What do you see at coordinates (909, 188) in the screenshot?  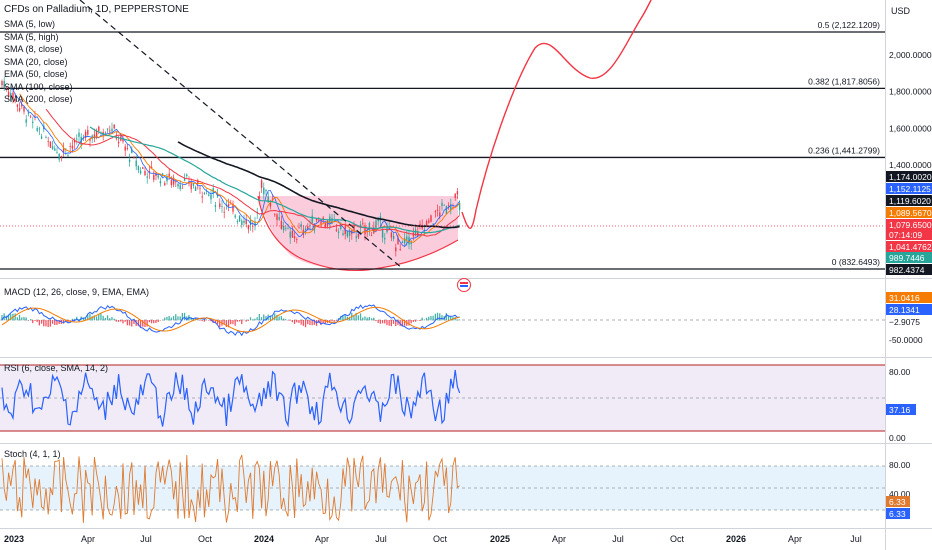 I see `price-tag: 1,152.1125` at bounding box center [909, 188].